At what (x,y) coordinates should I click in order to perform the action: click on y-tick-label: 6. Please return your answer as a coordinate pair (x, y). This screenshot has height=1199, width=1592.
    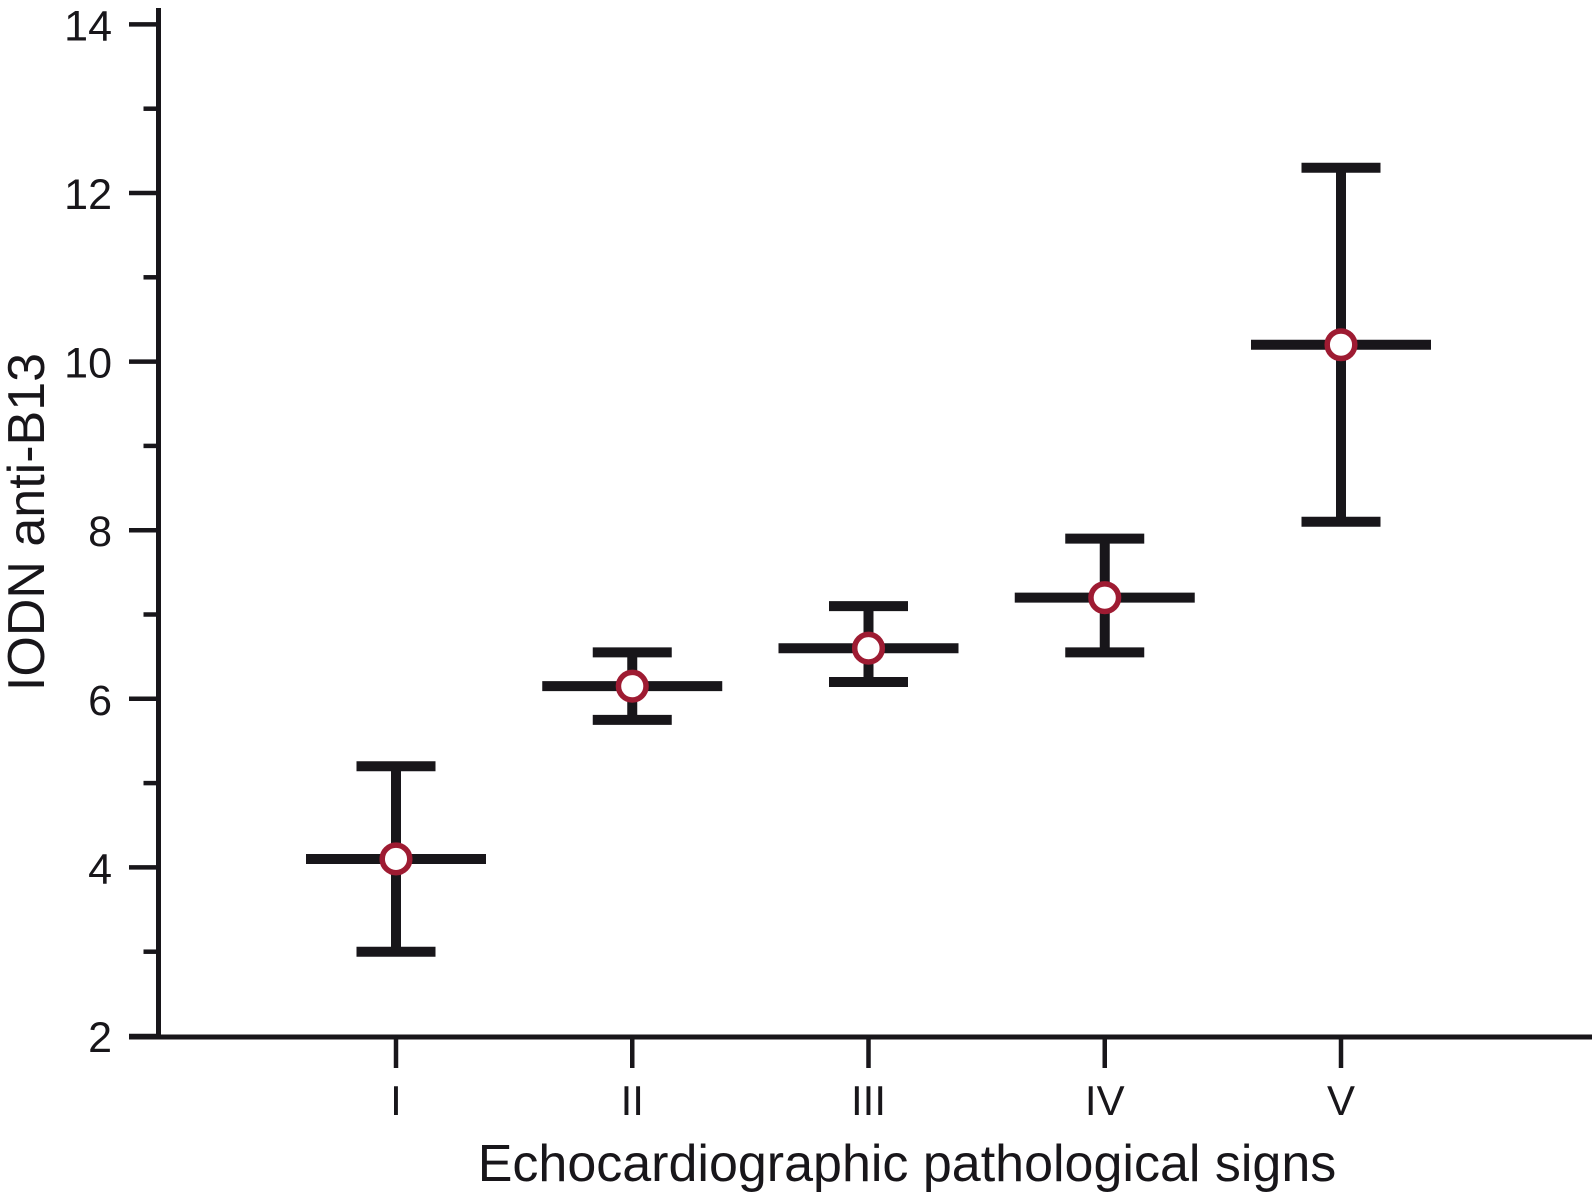
    Looking at the image, I should click on (100, 701).